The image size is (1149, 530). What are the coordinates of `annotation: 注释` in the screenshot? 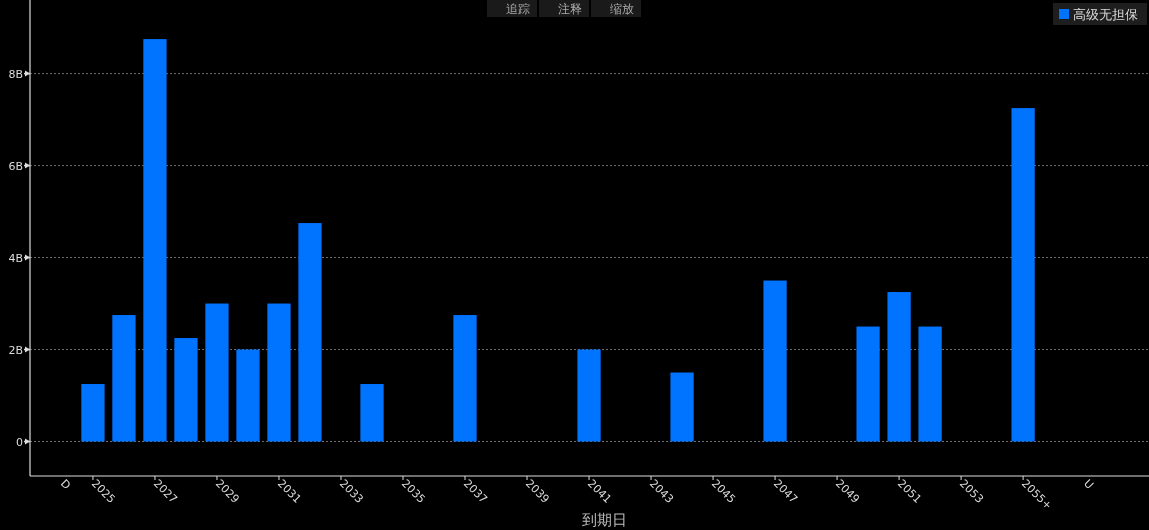 It's located at (570, 8).